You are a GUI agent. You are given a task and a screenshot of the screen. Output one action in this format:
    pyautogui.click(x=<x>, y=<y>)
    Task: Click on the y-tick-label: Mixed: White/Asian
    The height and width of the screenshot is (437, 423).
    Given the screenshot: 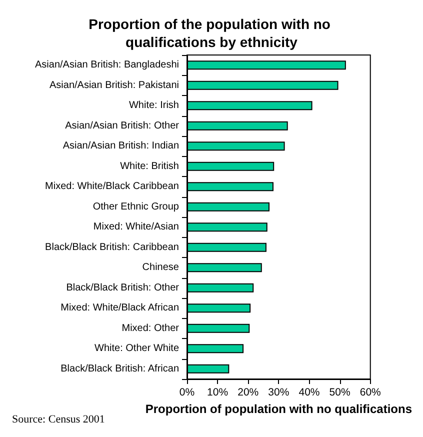 What is the action you would take?
    pyautogui.click(x=136, y=227)
    